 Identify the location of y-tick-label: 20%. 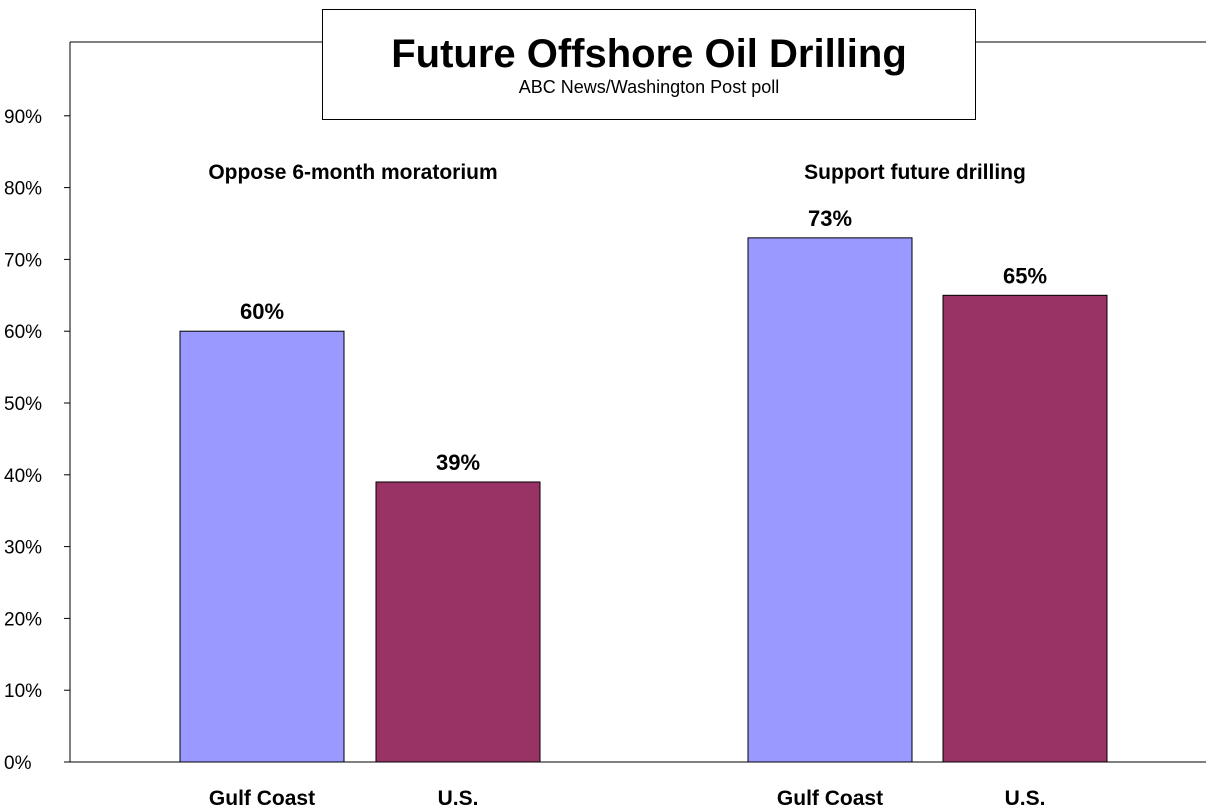
(23, 619).